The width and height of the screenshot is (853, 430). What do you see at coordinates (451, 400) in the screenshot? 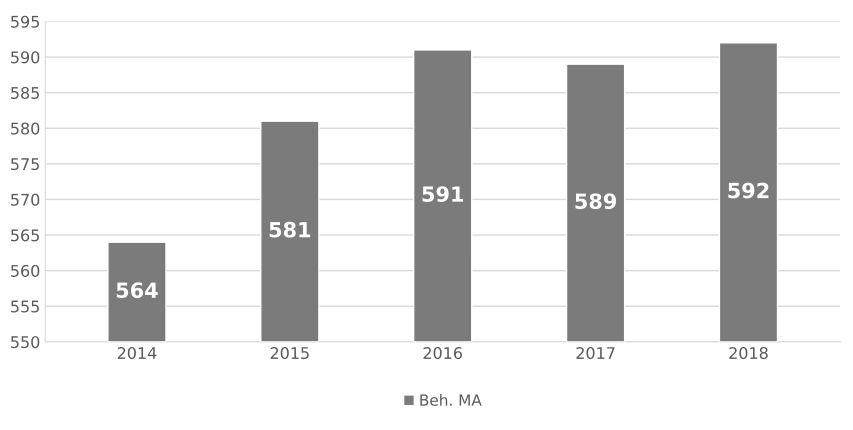
I see `legend-label: Beh. MA` at bounding box center [451, 400].